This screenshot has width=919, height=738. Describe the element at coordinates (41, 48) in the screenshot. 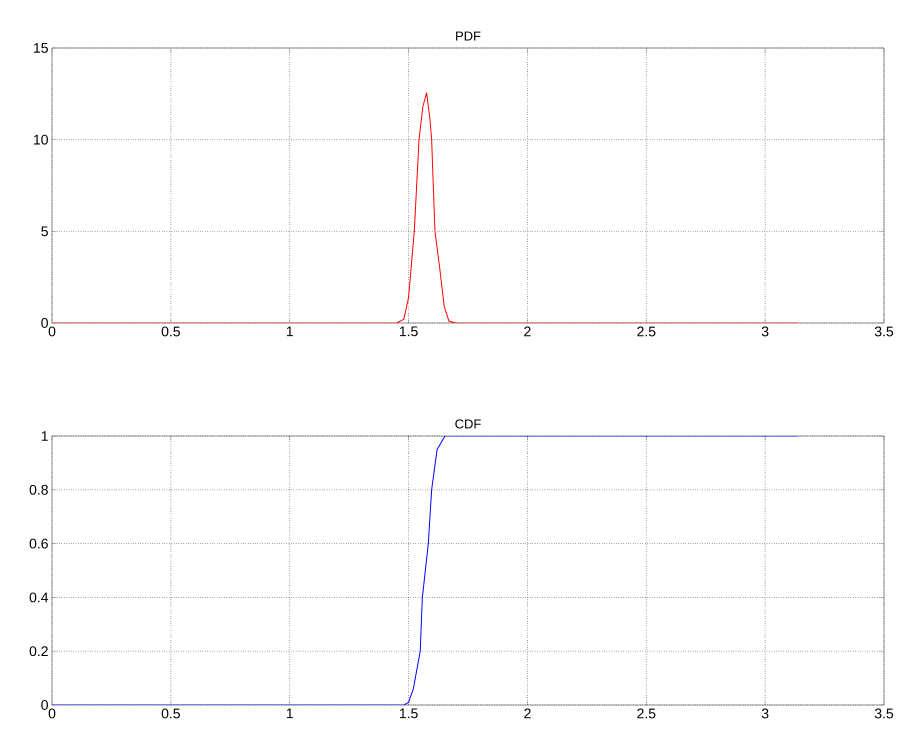

I see `y-tick-label: 15` at that location.